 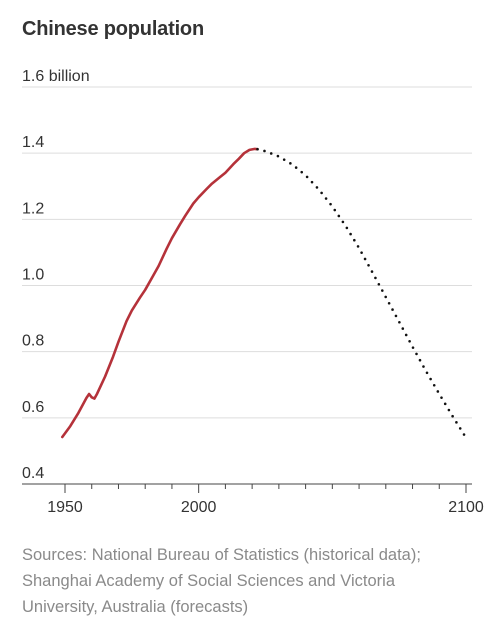 What do you see at coordinates (65, 507) in the screenshot?
I see `x-tick-label: 1950` at bounding box center [65, 507].